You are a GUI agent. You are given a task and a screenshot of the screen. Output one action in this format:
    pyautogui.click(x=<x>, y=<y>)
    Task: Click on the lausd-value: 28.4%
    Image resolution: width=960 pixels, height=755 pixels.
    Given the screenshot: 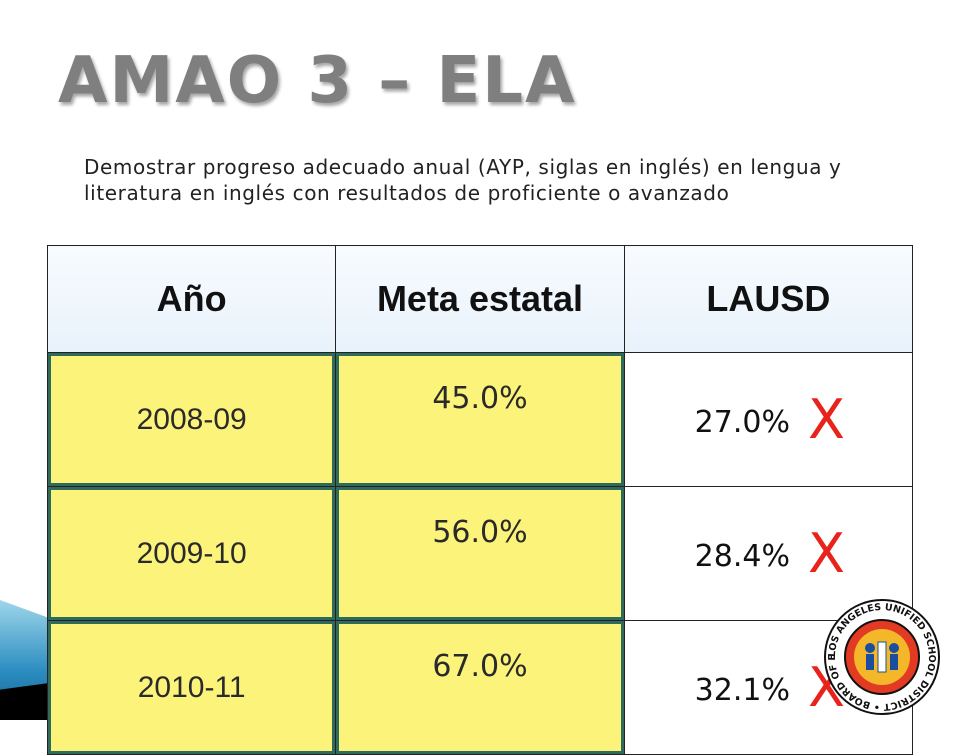 What is the action you would take?
    pyautogui.click(x=742, y=556)
    